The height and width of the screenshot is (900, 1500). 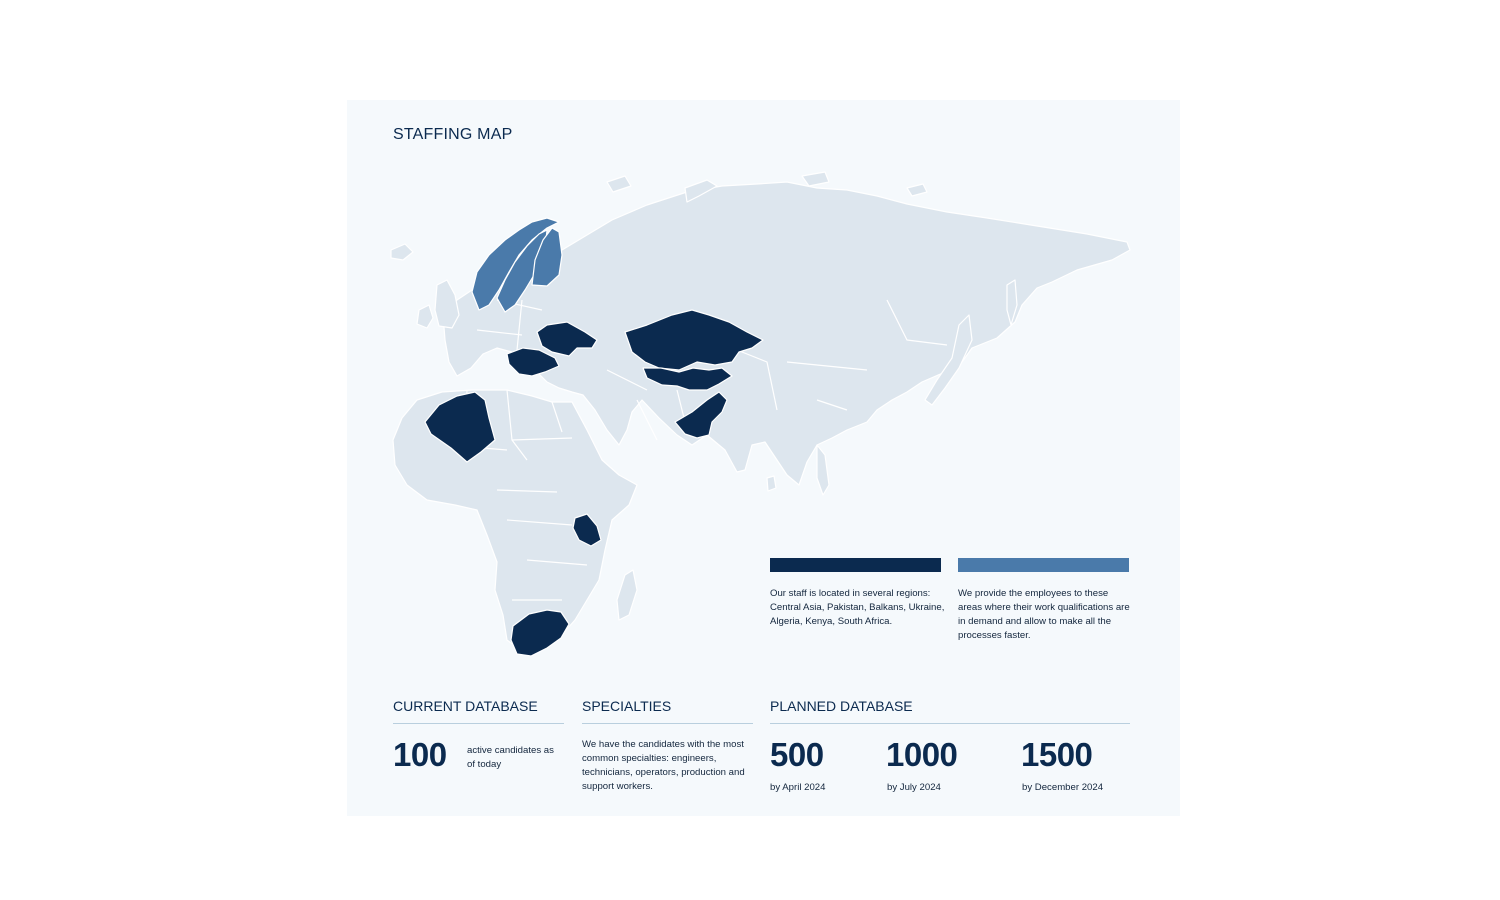 I want to click on region-norway, so click(x=515, y=264).